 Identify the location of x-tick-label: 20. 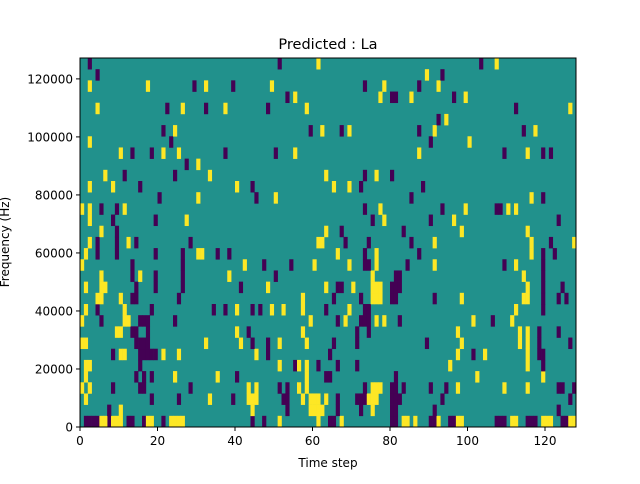
(157, 441).